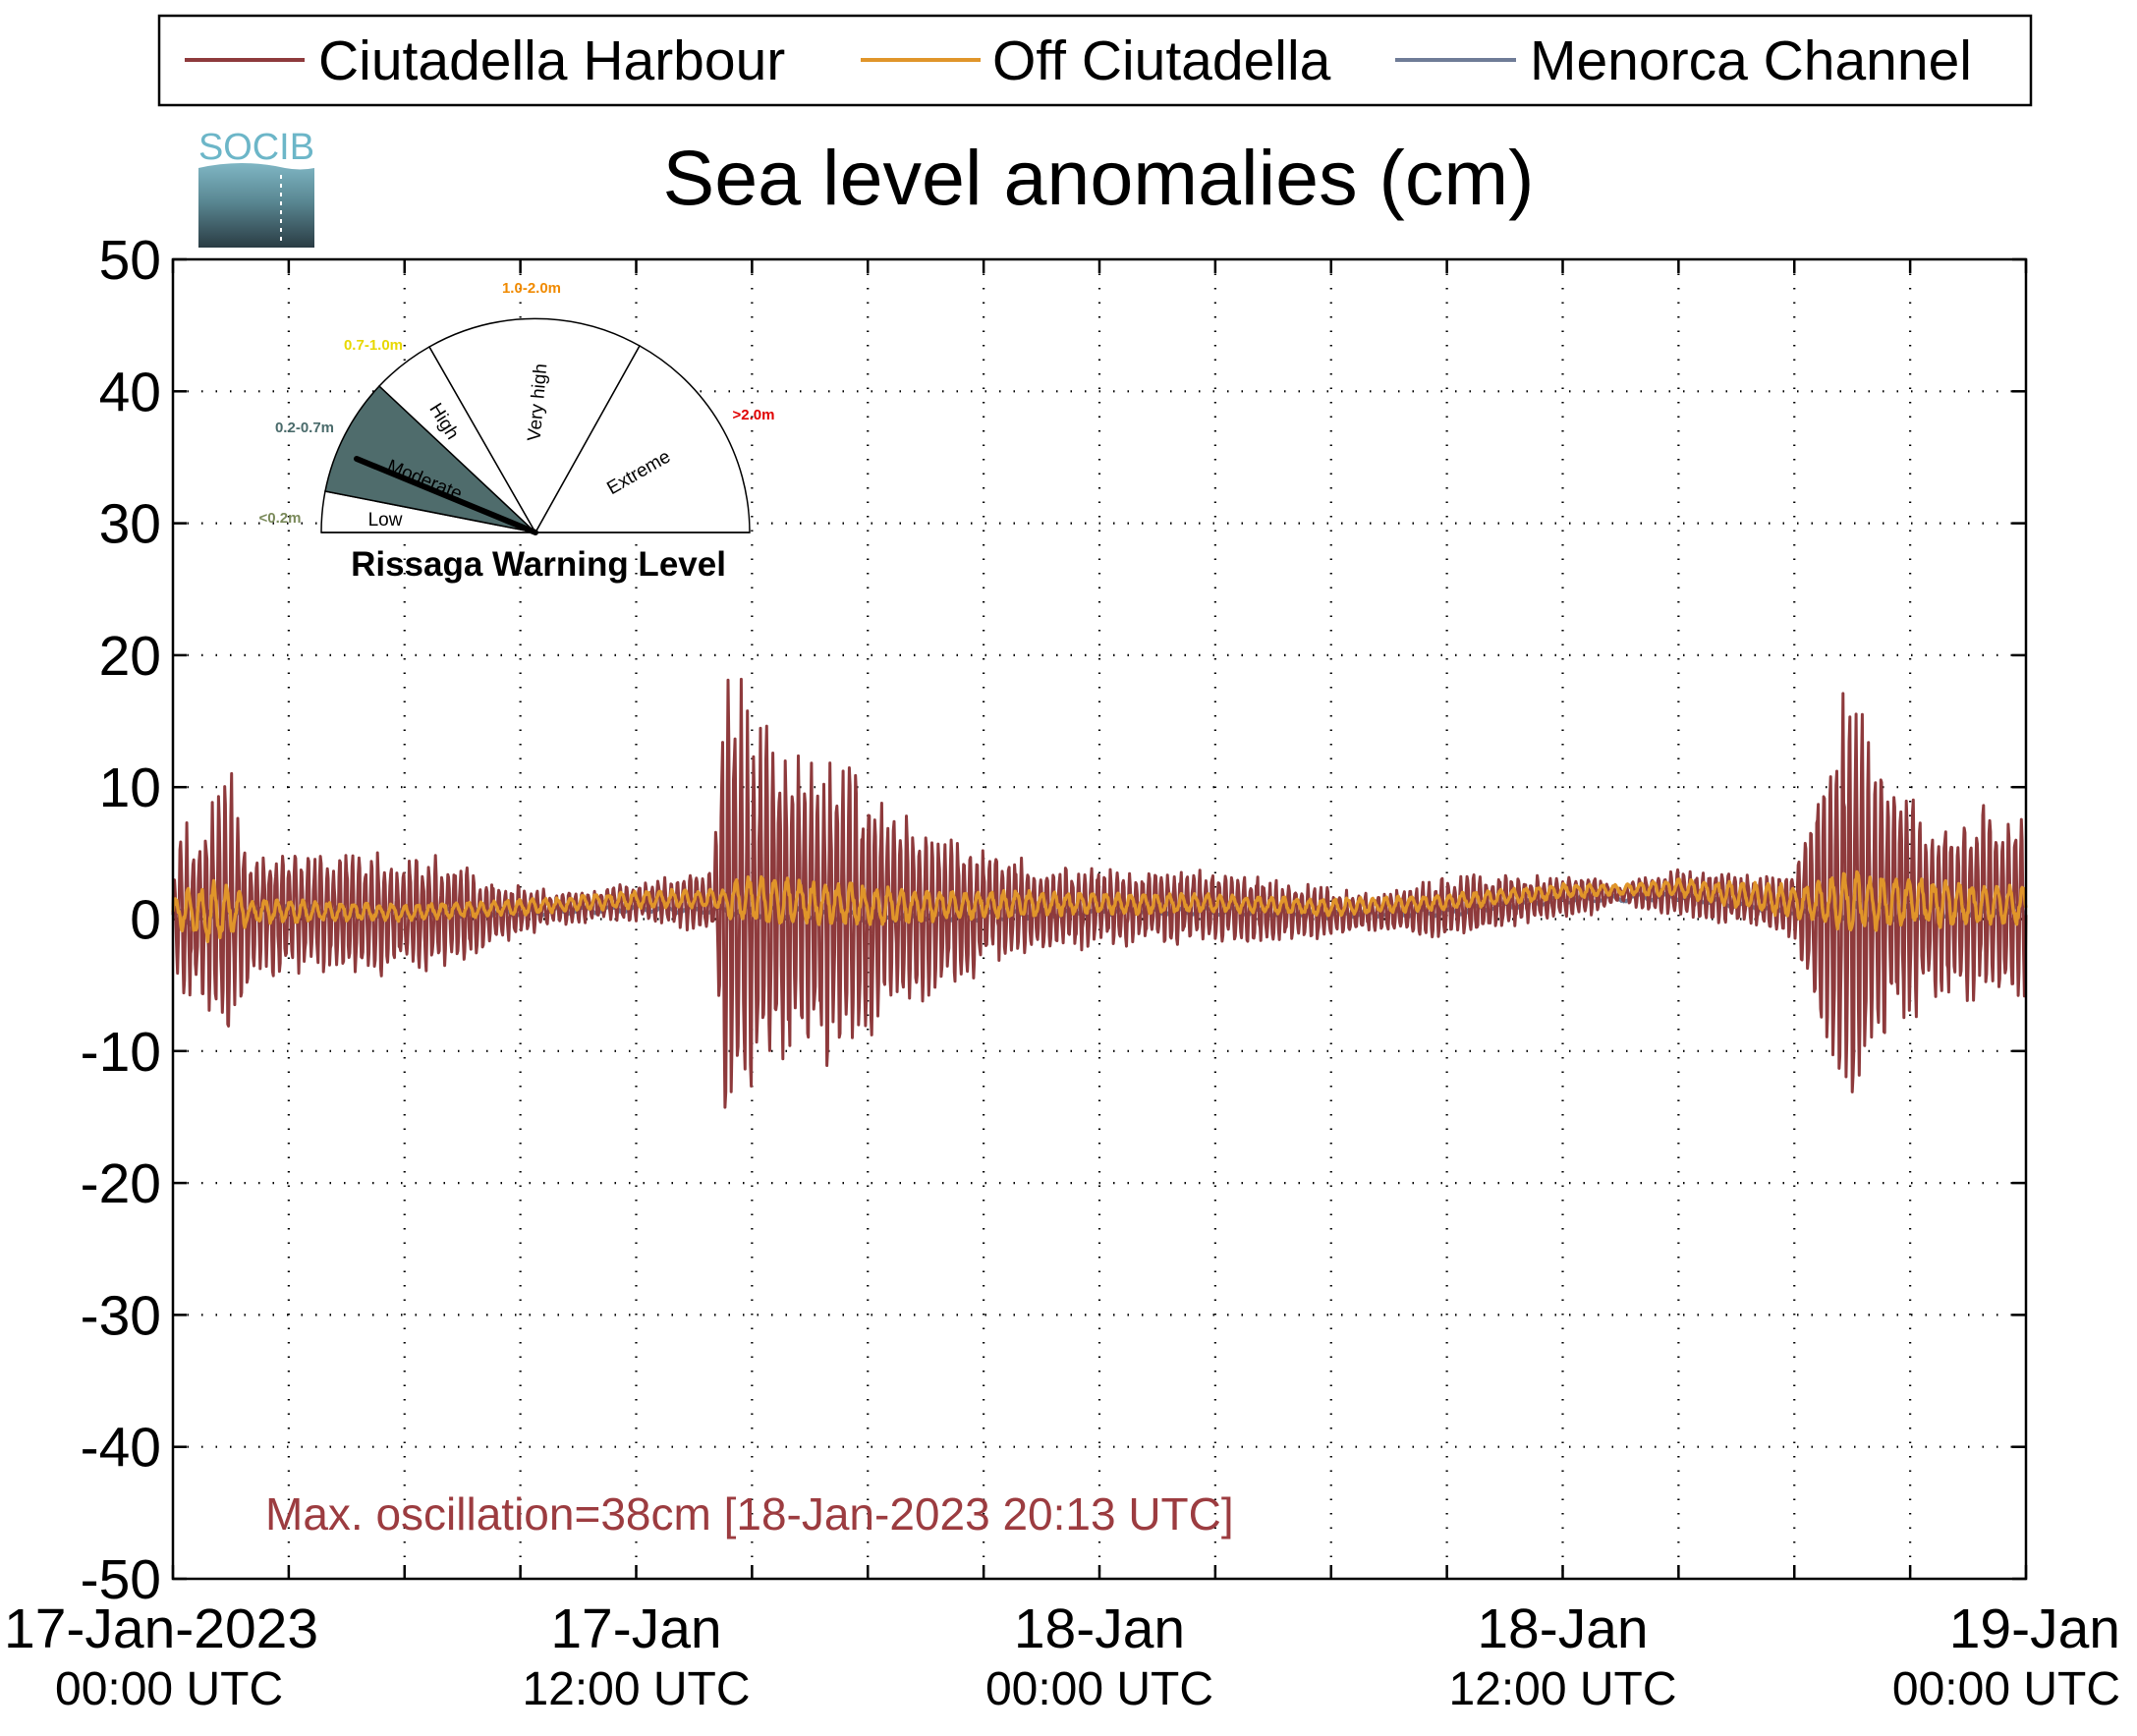 The image size is (2137, 1736). What do you see at coordinates (280, 518) in the screenshot?
I see `gauge-range-low: <0.2m` at bounding box center [280, 518].